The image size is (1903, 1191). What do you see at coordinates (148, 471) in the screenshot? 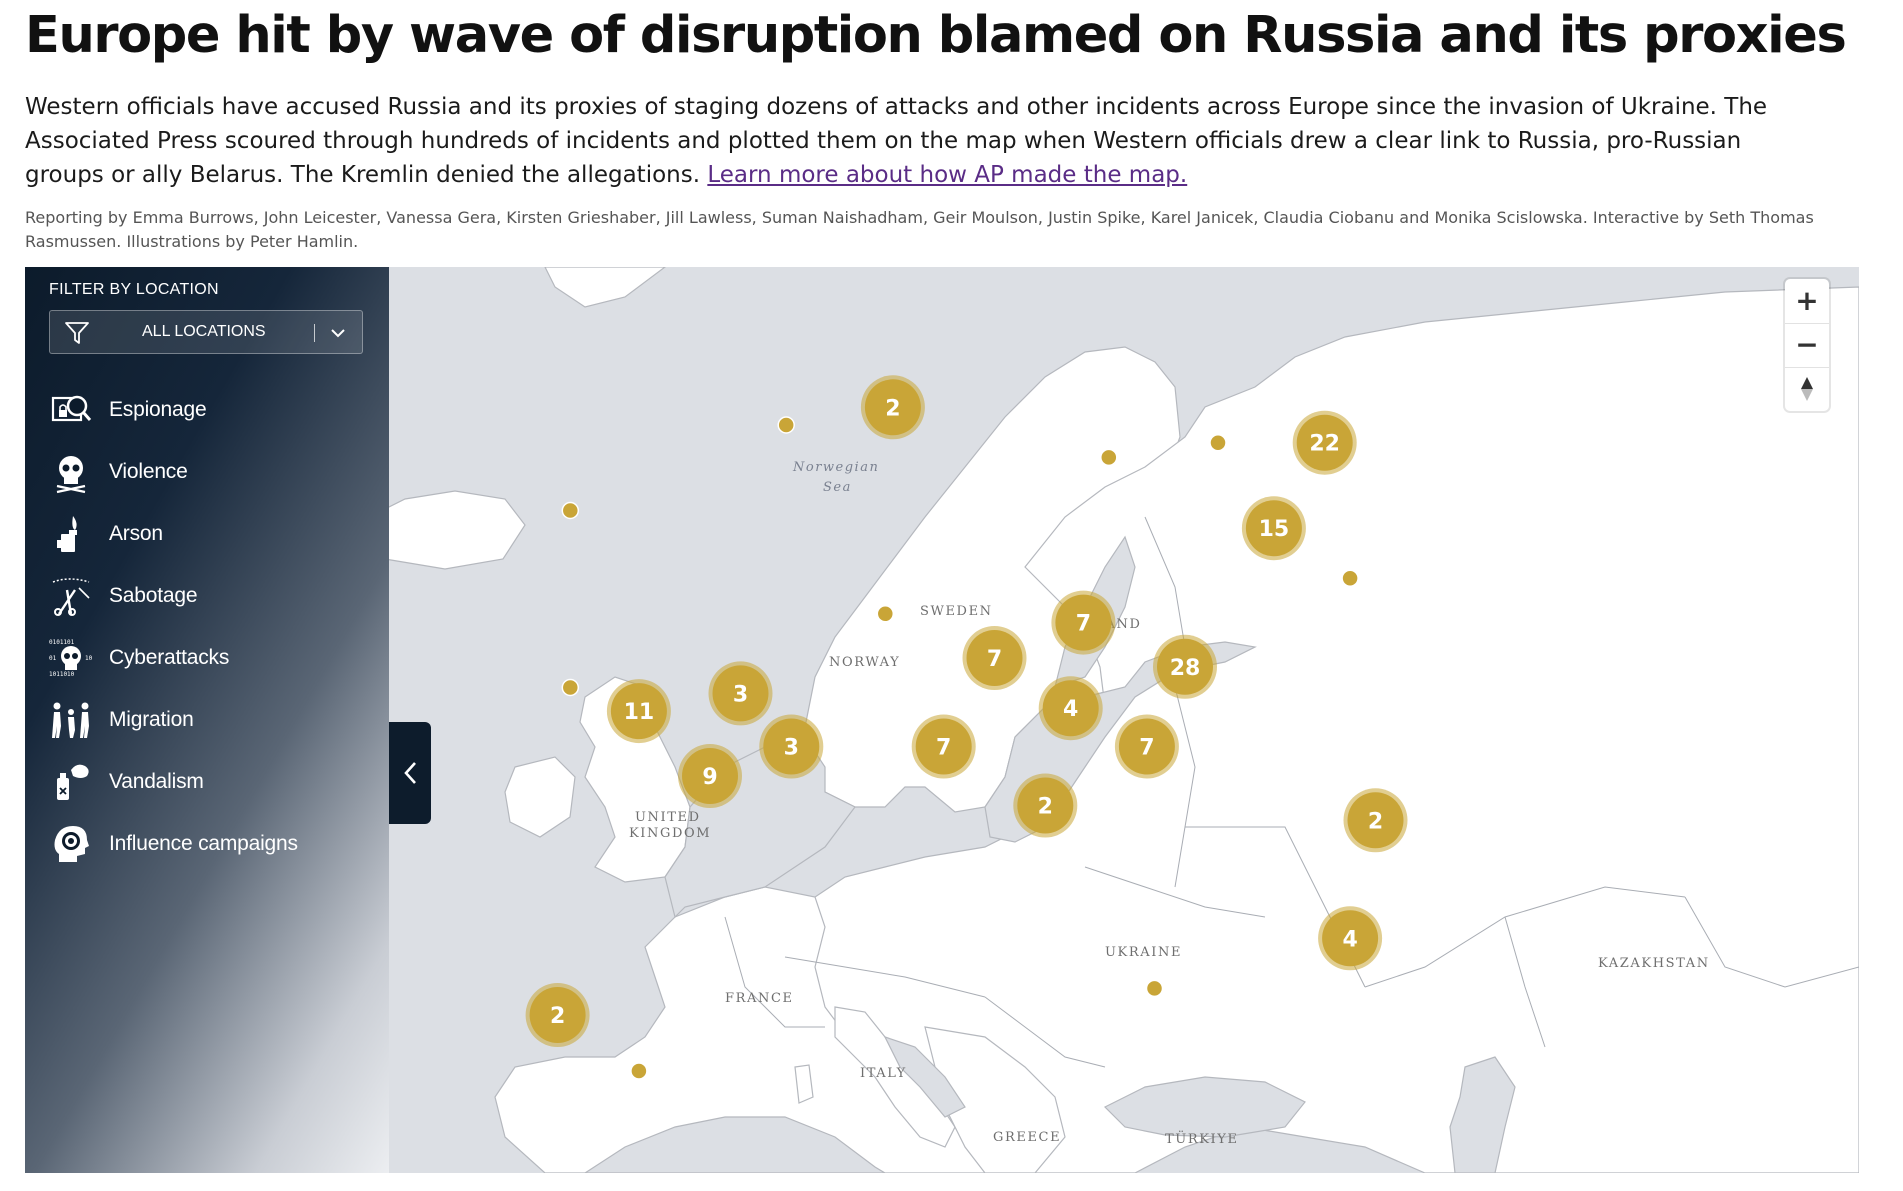
I see `category-label: Violence` at bounding box center [148, 471].